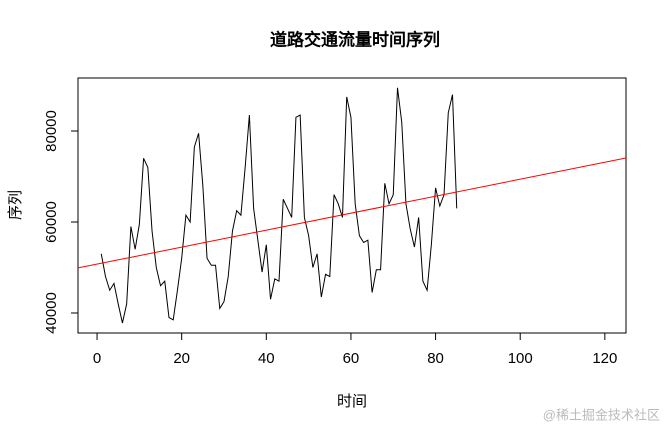 The image size is (666, 436). Describe the element at coordinates (266, 358) in the screenshot. I see `x-tick-label: 40` at that location.